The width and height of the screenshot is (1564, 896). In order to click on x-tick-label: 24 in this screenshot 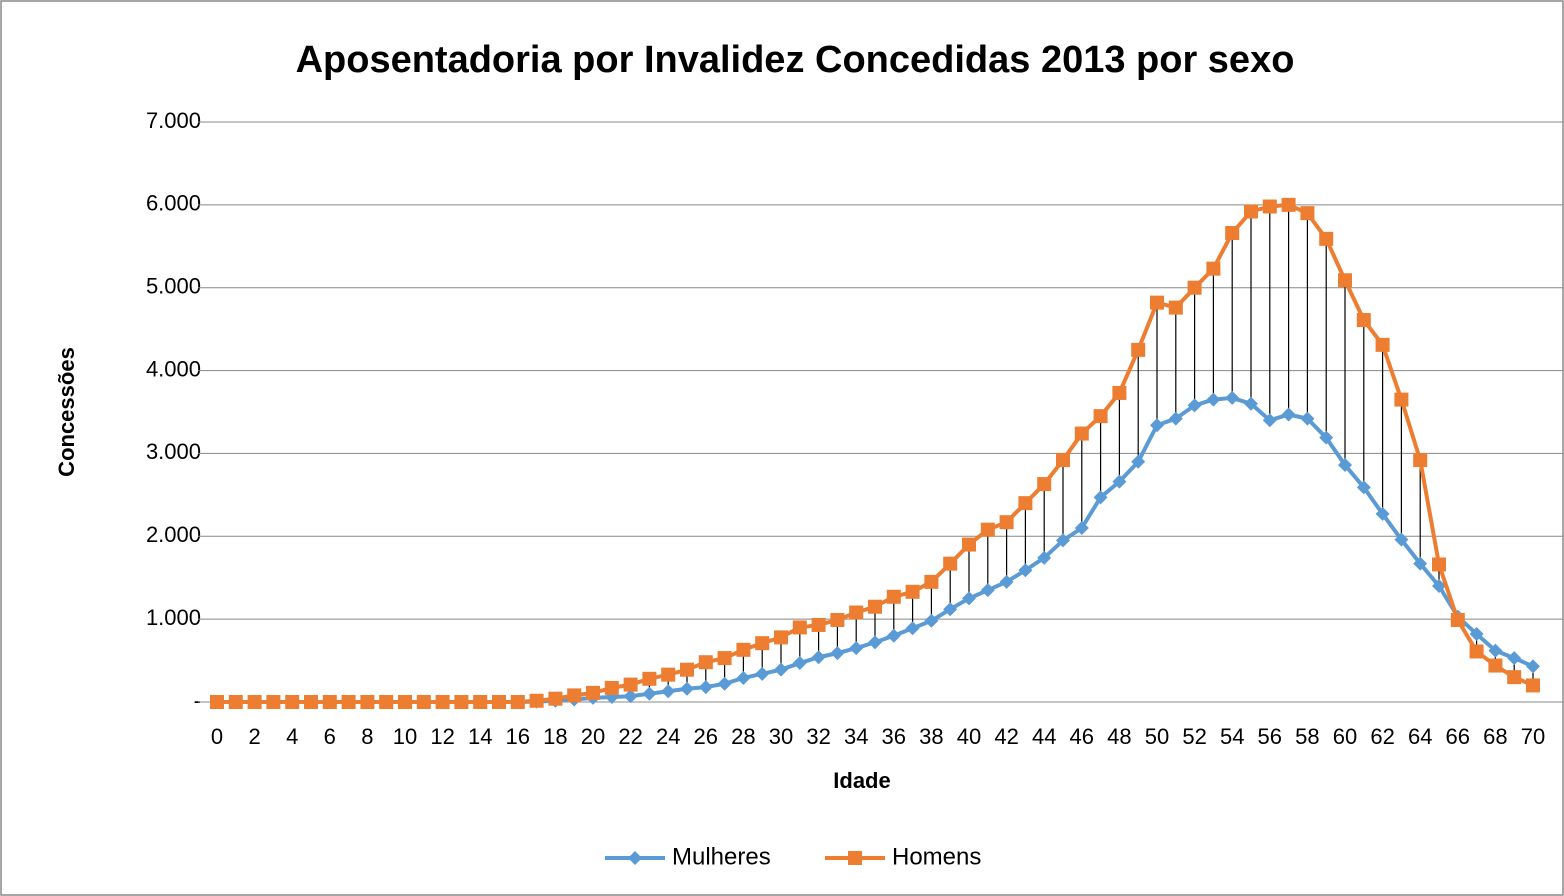, I will do `click(668, 736)`.